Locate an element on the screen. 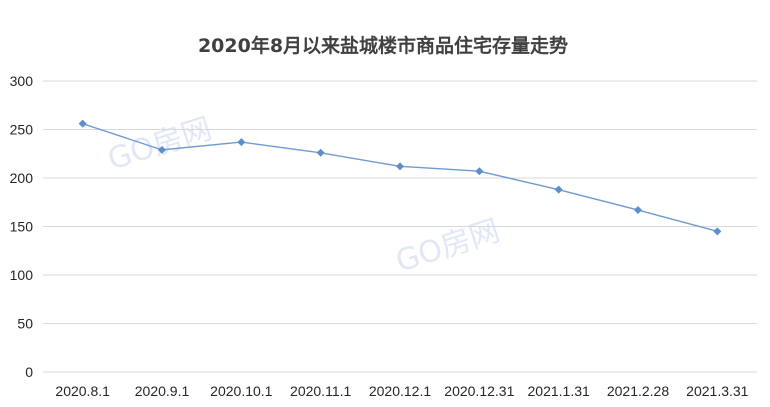 The width and height of the screenshot is (770, 407). chart-title: 2020年8月以来盐城楼市商品住宅存量走势 is located at coordinates (383, 45).